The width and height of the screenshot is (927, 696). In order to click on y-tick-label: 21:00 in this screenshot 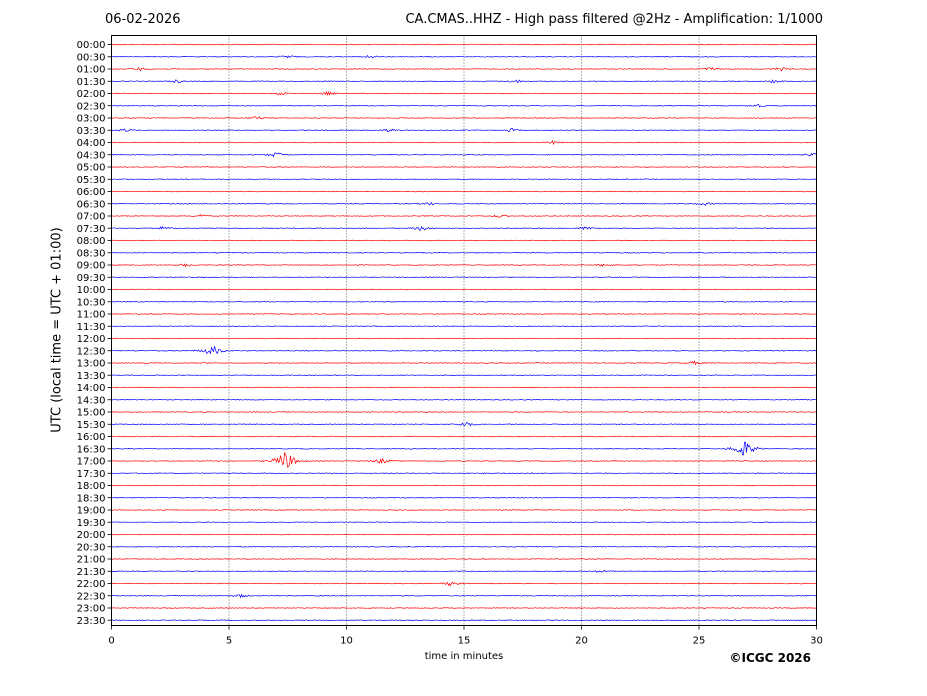, I will do `click(91, 560)`.